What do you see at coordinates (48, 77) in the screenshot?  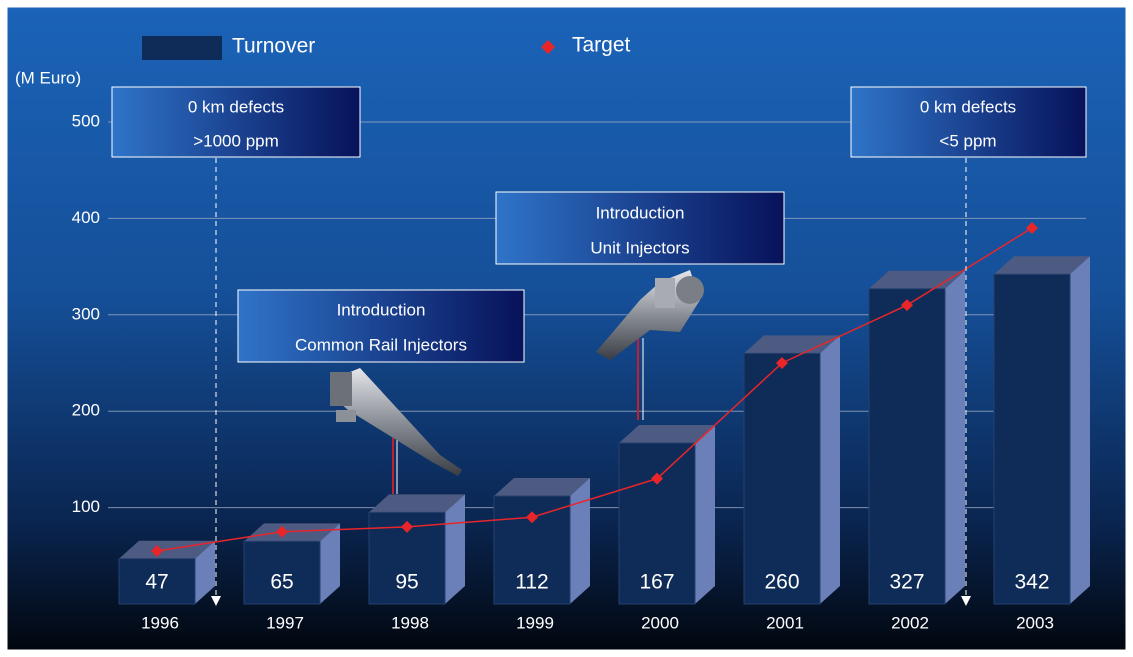 I see `y-axis-label: (M Euro)` at bounding box center [48, 77].